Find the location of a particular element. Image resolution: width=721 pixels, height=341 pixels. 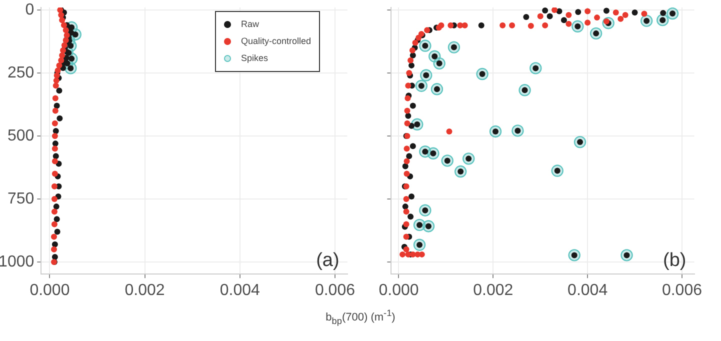

y-tick-label: 0 is located at coordinates (29, 9).